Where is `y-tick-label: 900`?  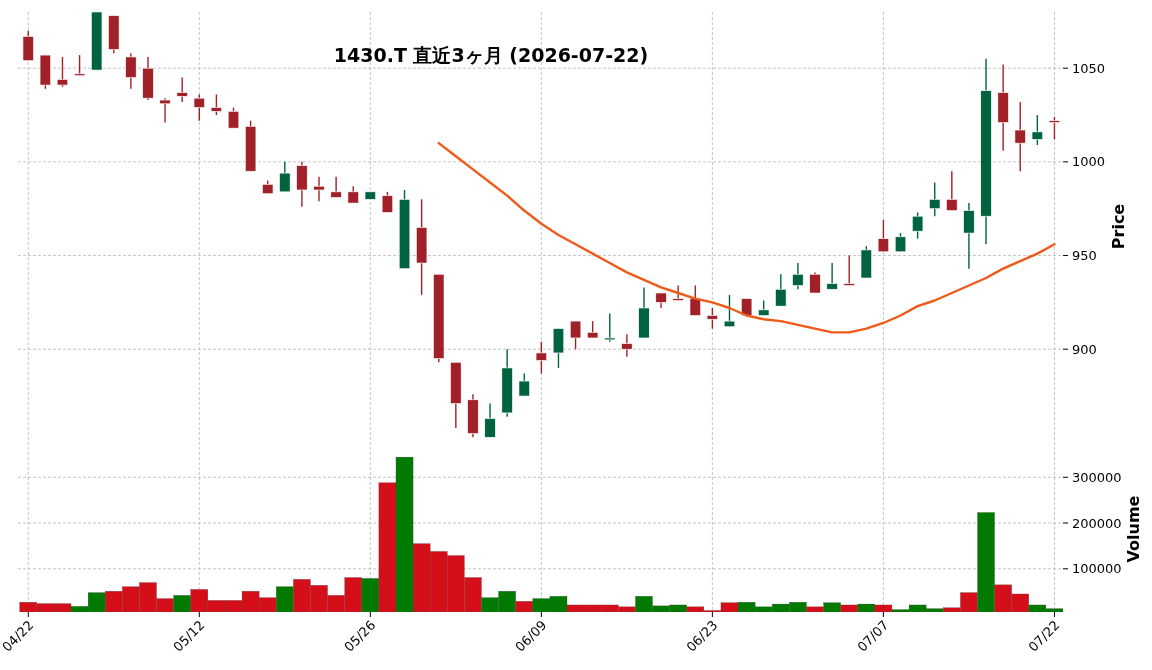 y-tick-label: 900 is located at coordinates (1084, 349).